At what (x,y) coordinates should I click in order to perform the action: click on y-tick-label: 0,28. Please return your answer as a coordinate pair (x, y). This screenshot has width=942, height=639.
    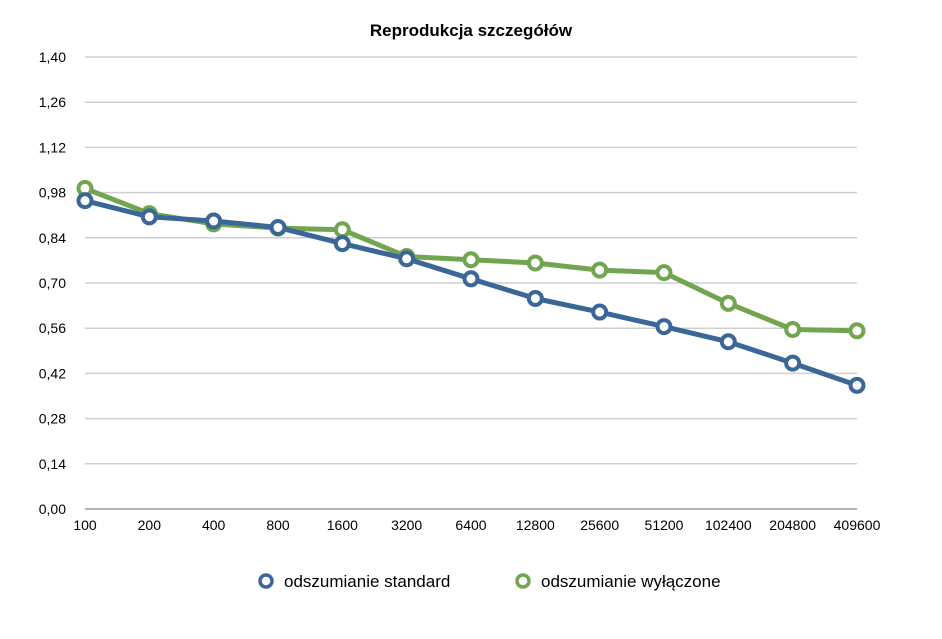
    Looking at the image, I should click on (52, 419).